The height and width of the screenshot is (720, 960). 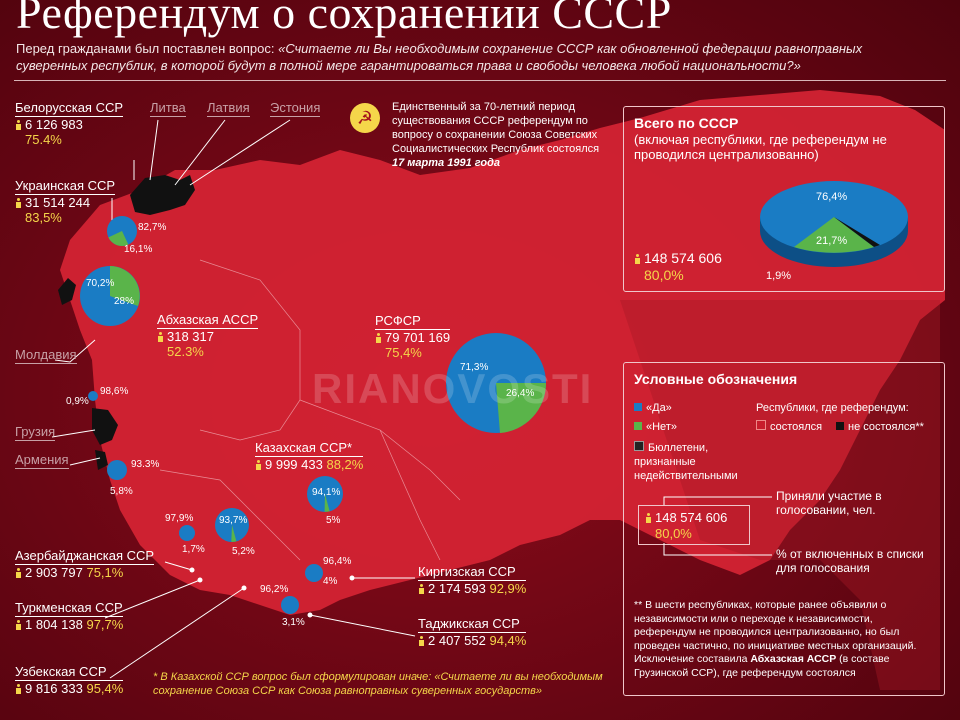 What do you see at coordinates (46, 355) in the screenshot?
I see `label-moldova: Молдавия` at bounding box center [46, 355].